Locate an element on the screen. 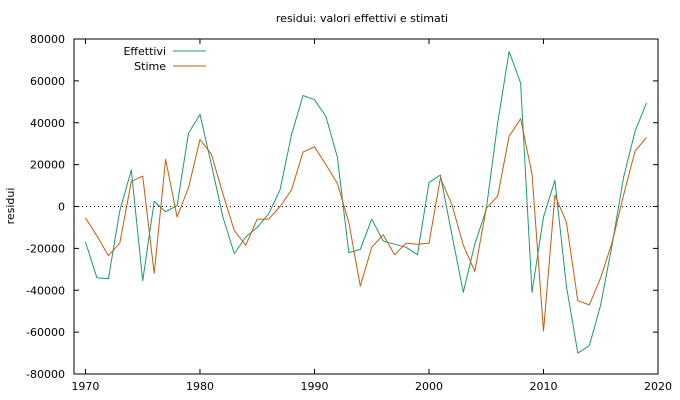 Image resolution: width=680 pixels, height=400 pixels. y-tick-label: 0 is located at coordinates (61, 207).